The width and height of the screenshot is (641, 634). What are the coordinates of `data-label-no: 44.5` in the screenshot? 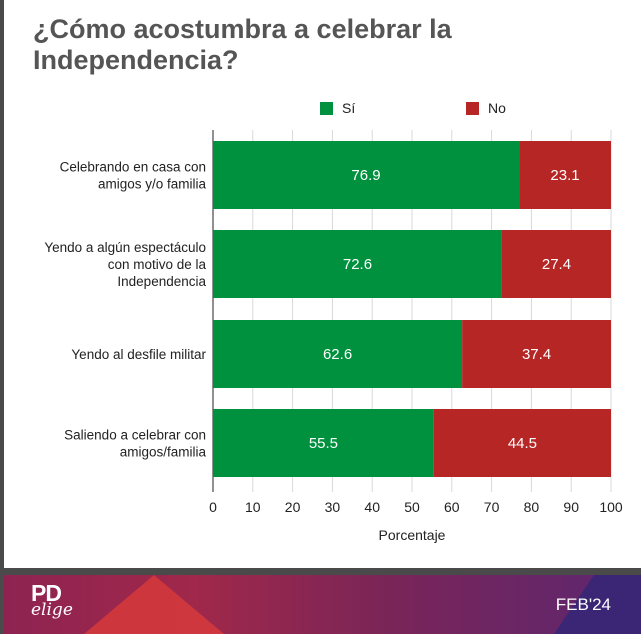 It's located at (522, 443).